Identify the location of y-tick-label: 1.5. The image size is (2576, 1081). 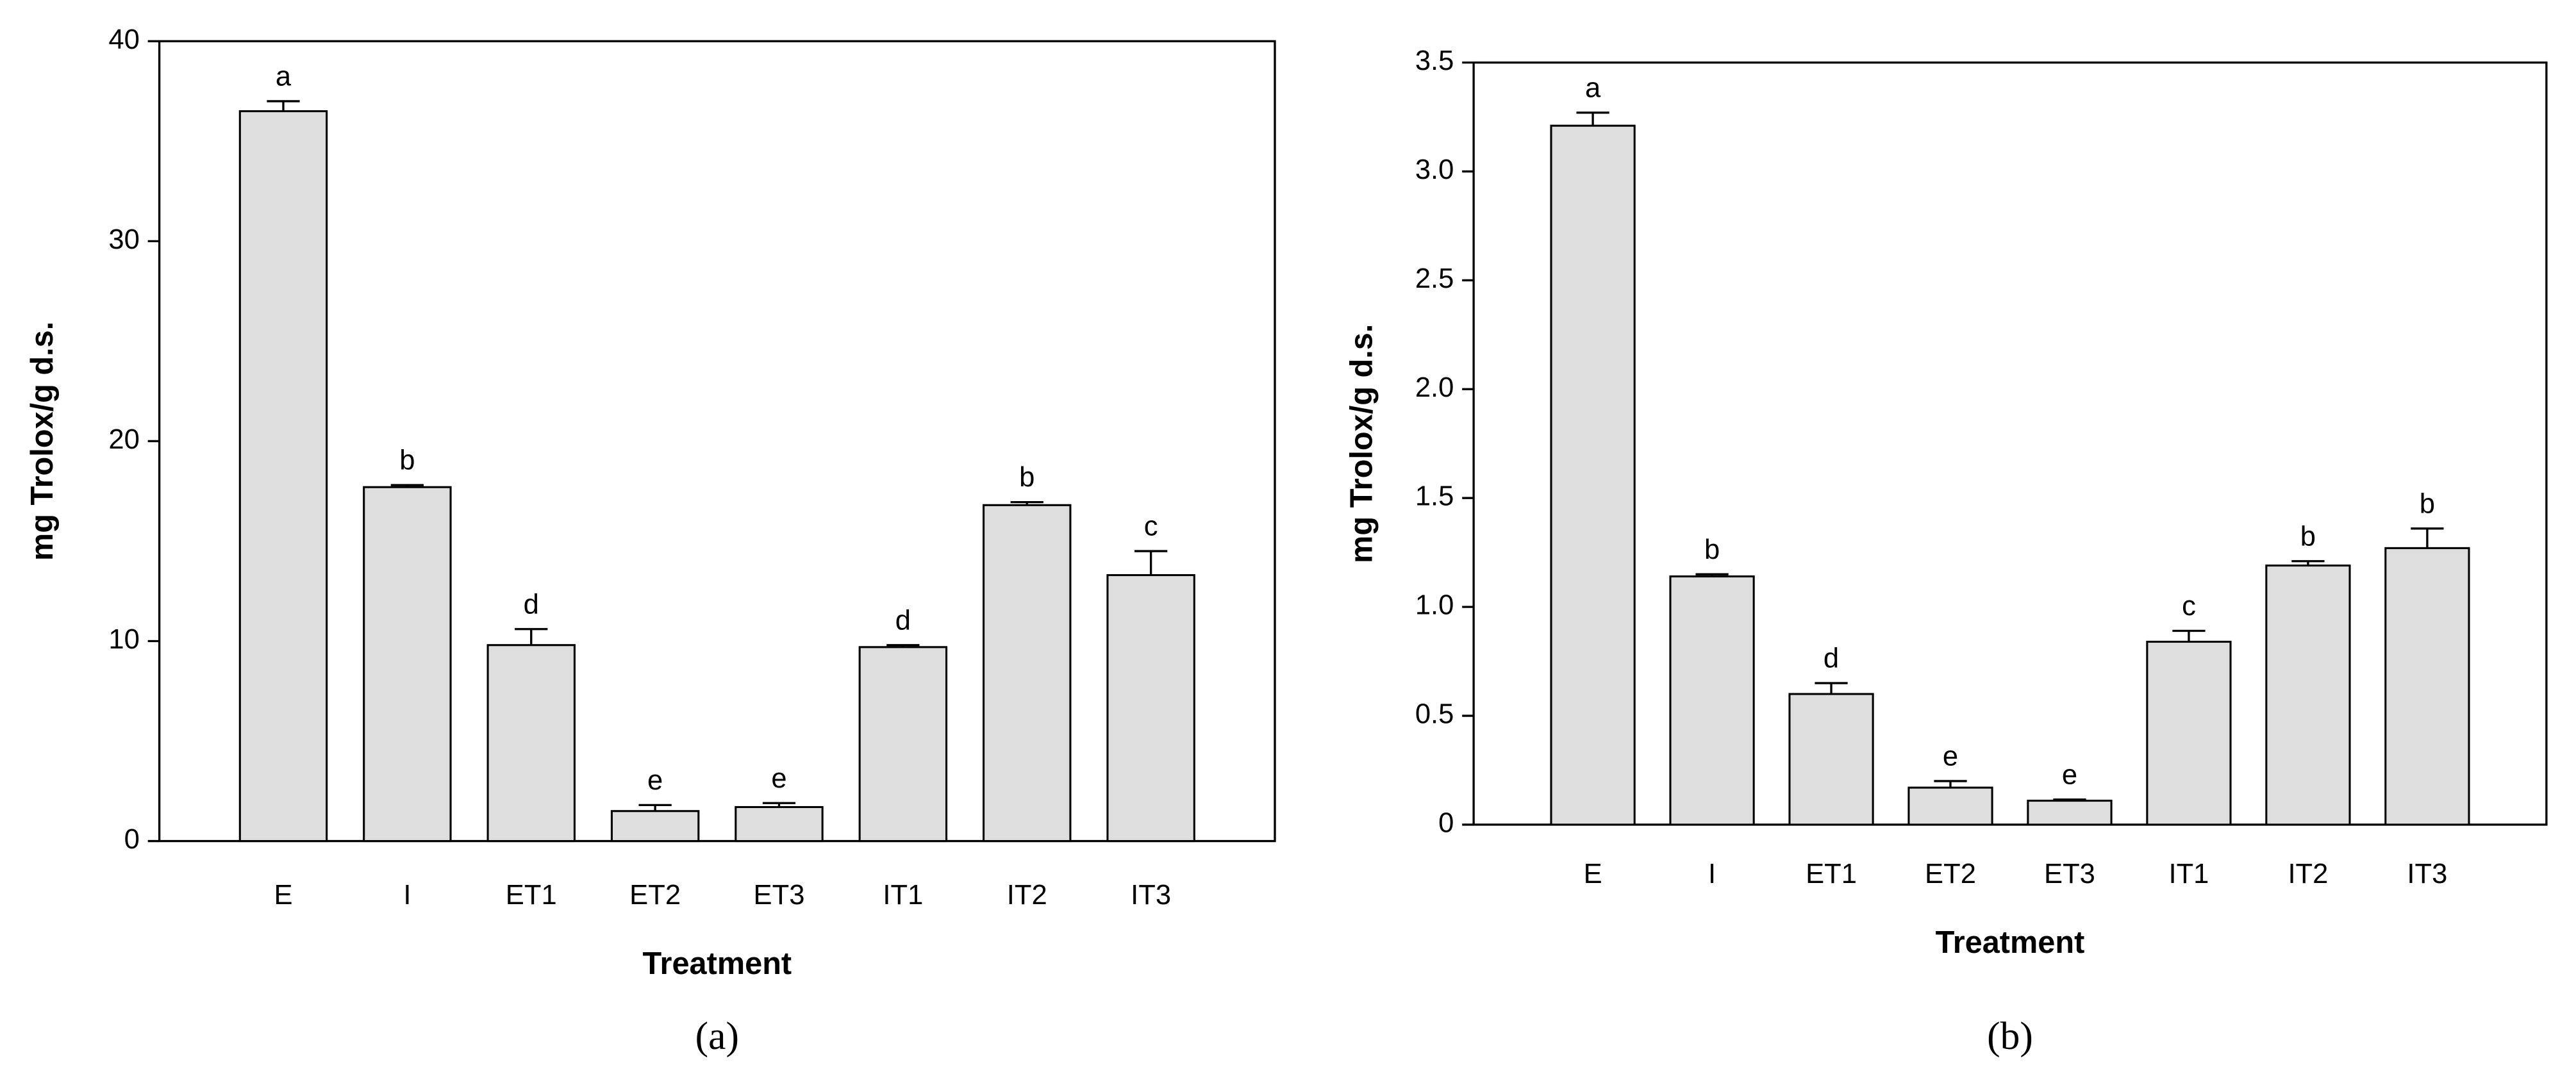
(1435, 497).